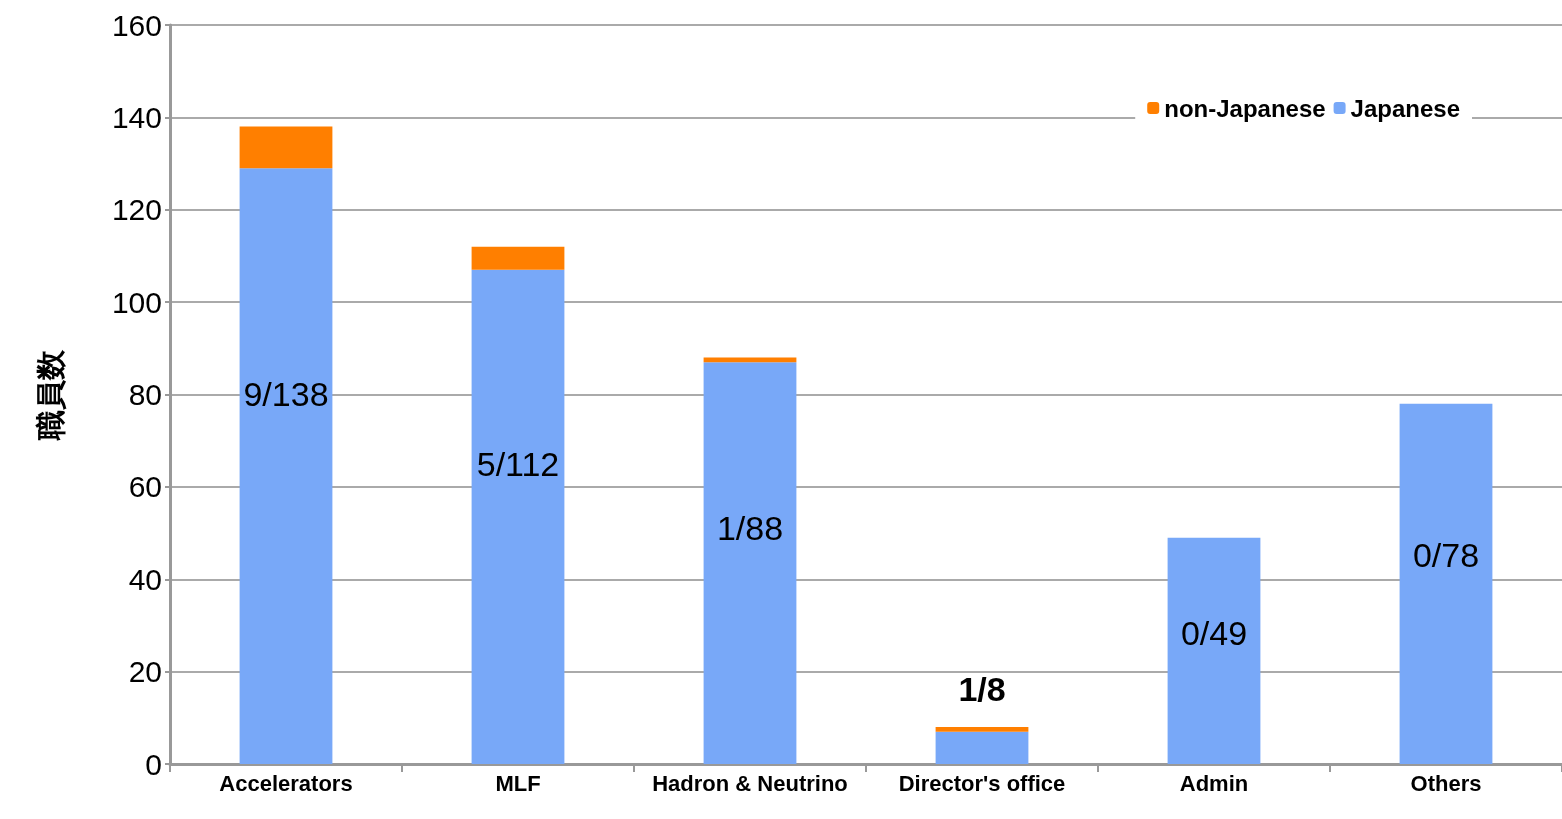 The width and height of the screenshot is (1562, 819). Describe the element at coordinates (1245, 108) in the screenshot. I see `legend-label: non-Japanese` at that location.